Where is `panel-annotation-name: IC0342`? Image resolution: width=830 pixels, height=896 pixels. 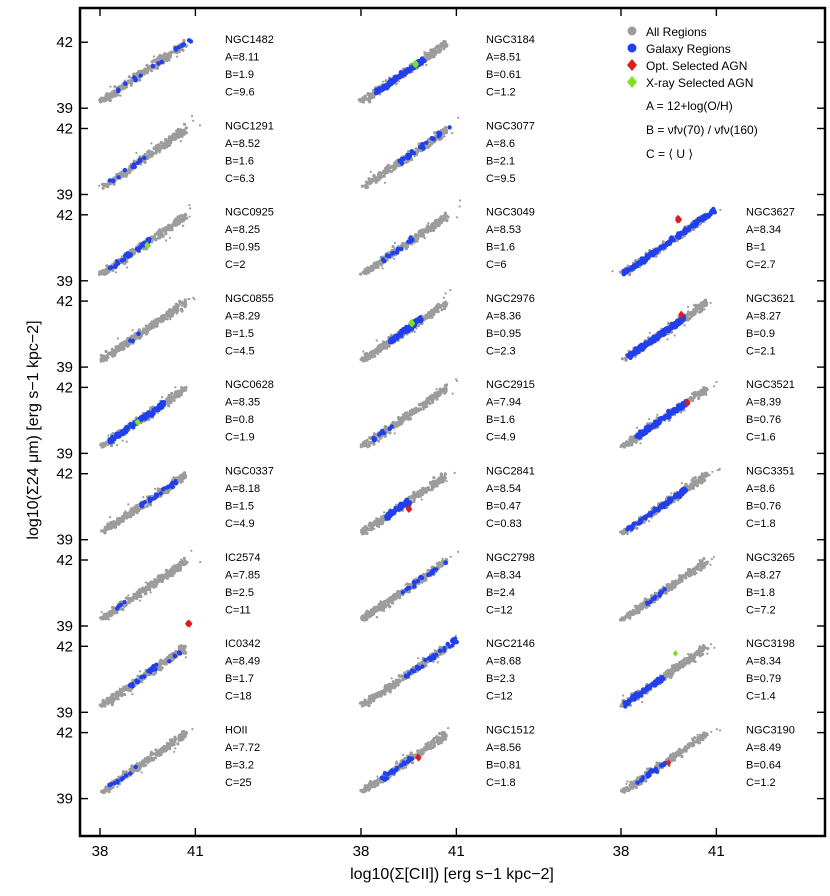
panel-annotation-name: IC0342 is located at coordinates (242, 644).